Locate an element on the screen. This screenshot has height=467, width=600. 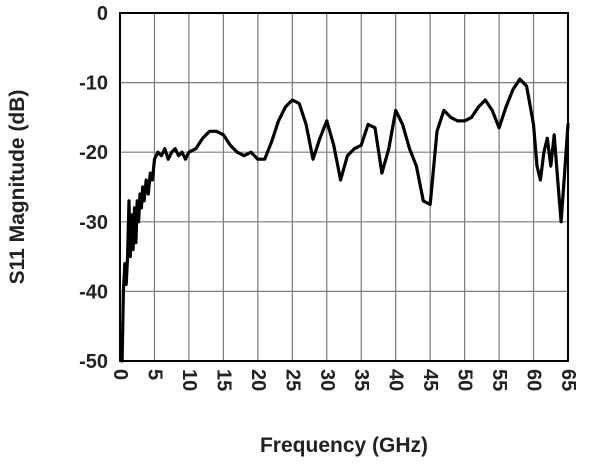
x-tick-label: 15 is located at coordinates (223, 380).